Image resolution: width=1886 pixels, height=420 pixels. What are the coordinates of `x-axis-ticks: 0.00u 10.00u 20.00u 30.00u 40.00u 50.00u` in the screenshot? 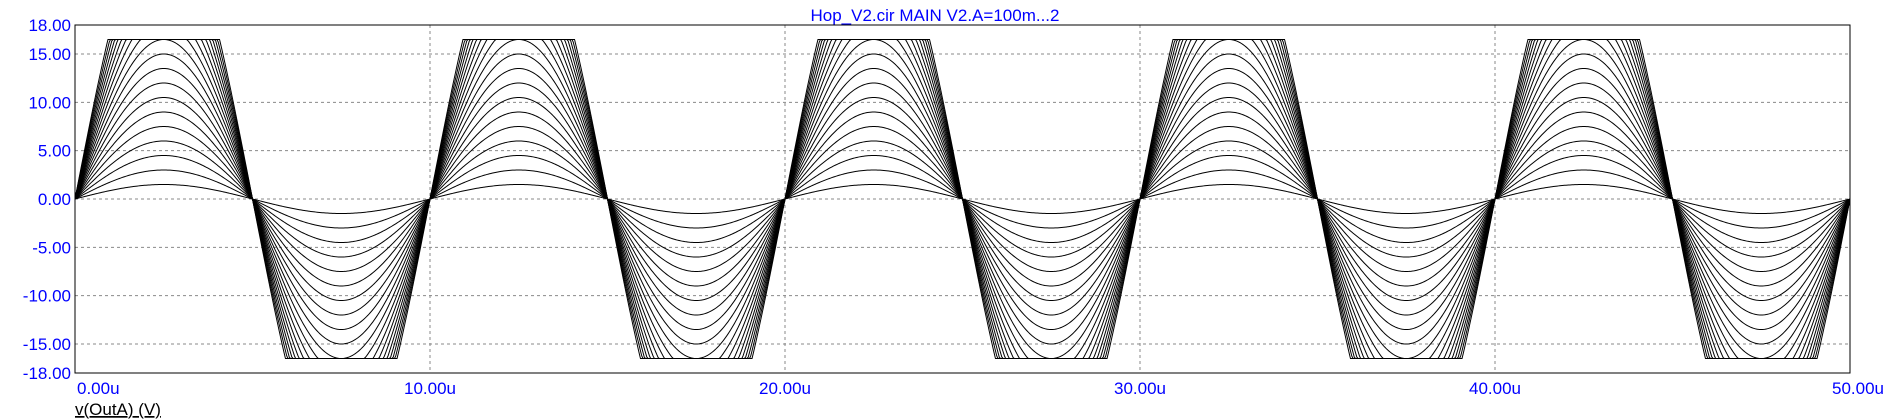 It's located at (980, 388).